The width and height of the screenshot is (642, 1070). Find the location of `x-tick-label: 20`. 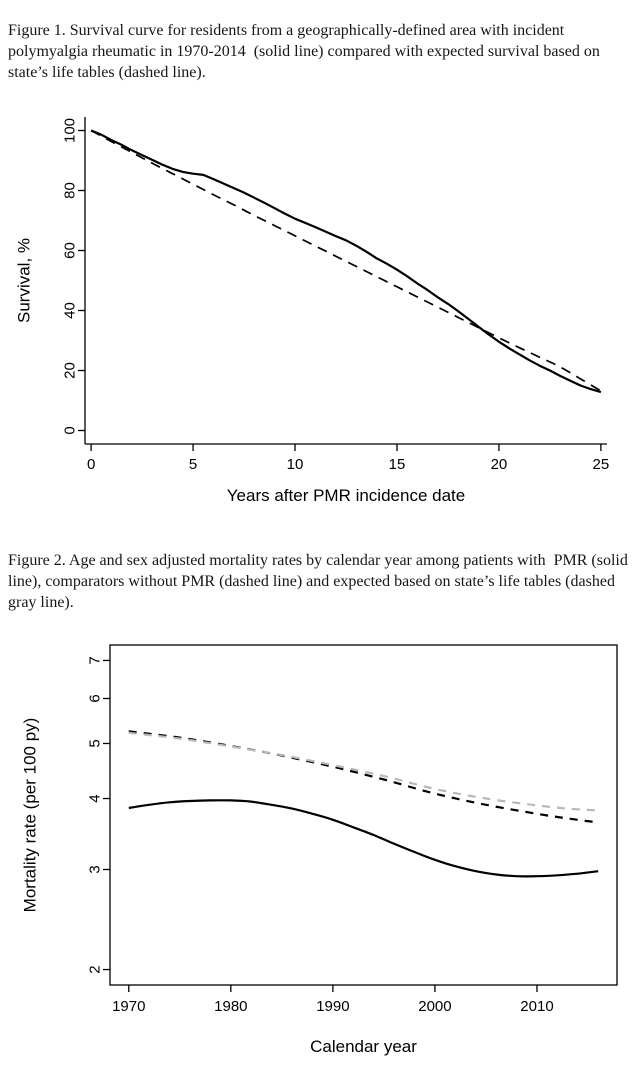

x-tick-label: 20 is located at coordinates (499, 464).